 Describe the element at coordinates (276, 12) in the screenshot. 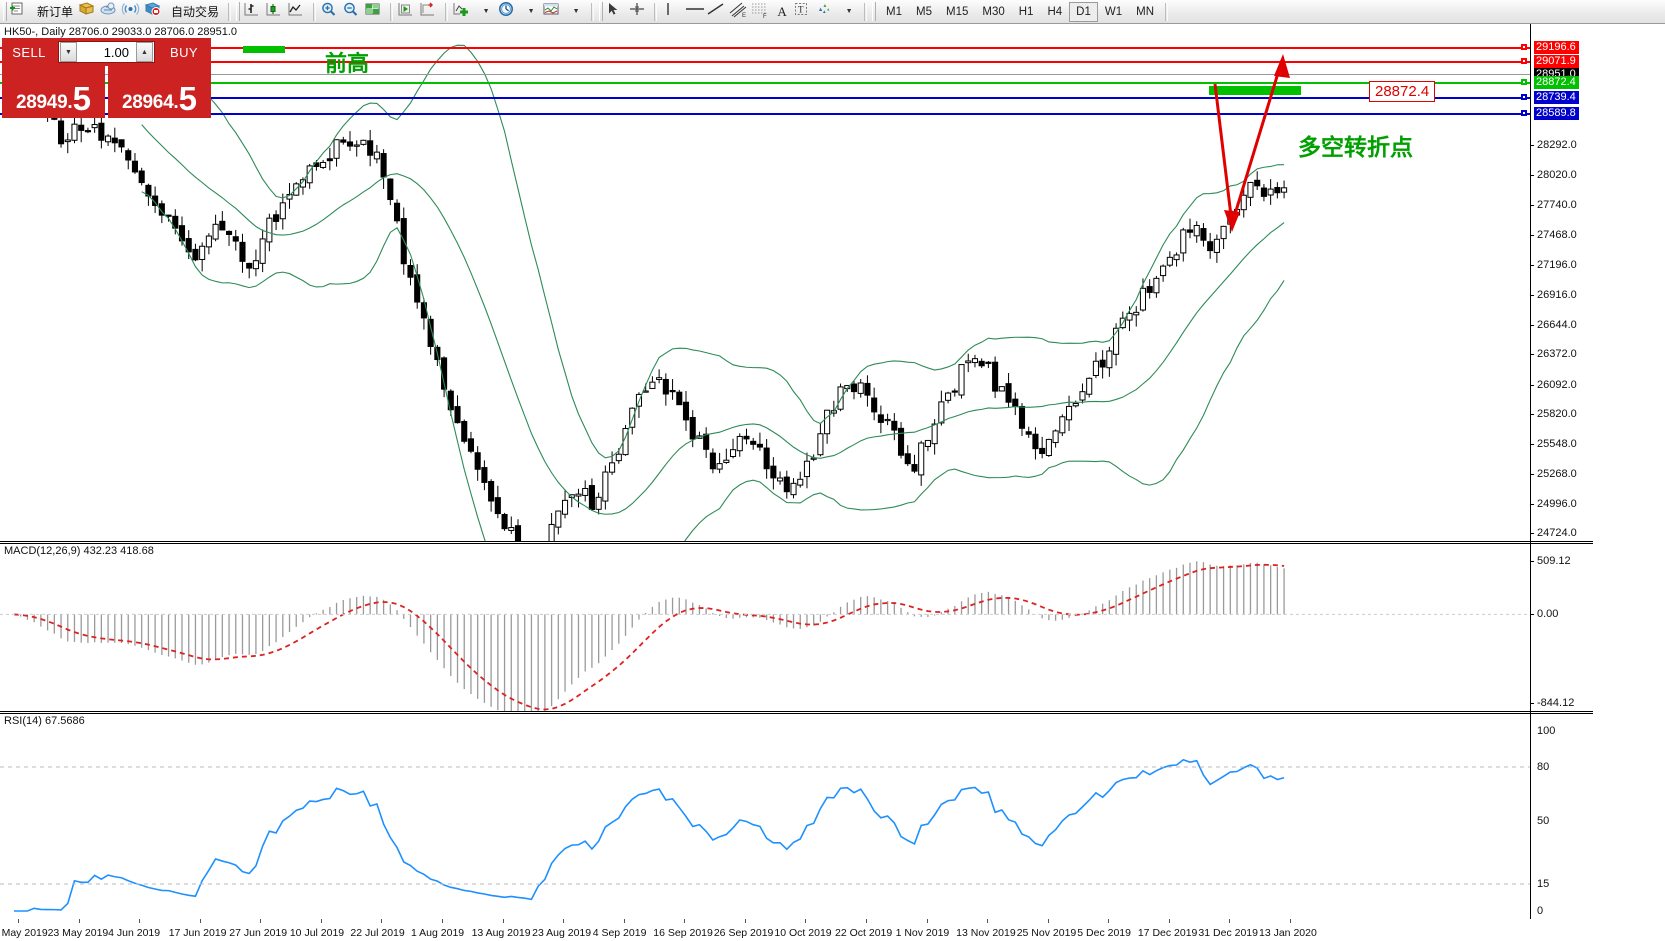

I see `candlestick-chart-icon` at that location.